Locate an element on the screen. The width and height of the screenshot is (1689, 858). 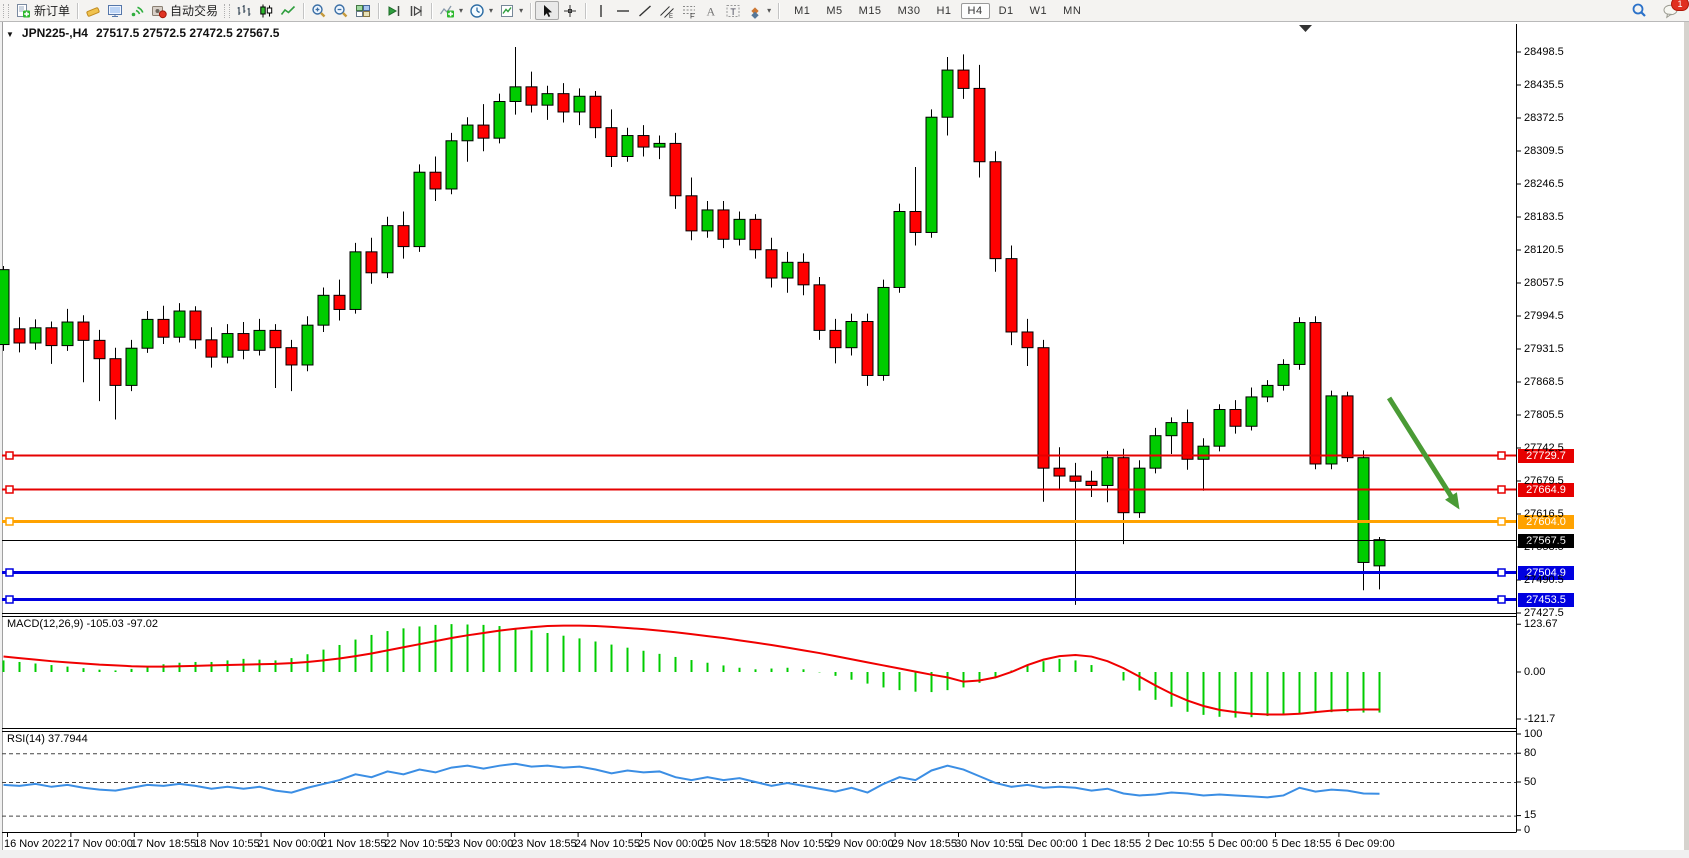
horizontal-line-tool-button is located at coordinates (623, 10).